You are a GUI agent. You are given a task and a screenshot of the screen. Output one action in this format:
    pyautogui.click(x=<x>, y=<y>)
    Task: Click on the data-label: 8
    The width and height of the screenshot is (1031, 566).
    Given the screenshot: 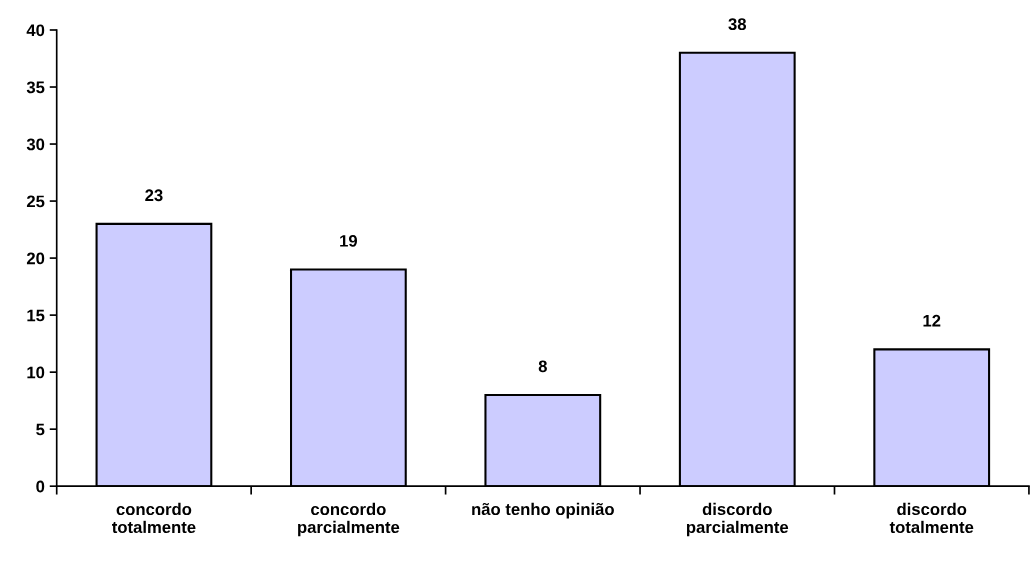 What is the action you would take?
    pyautogui.click(x=542, y=366)
    